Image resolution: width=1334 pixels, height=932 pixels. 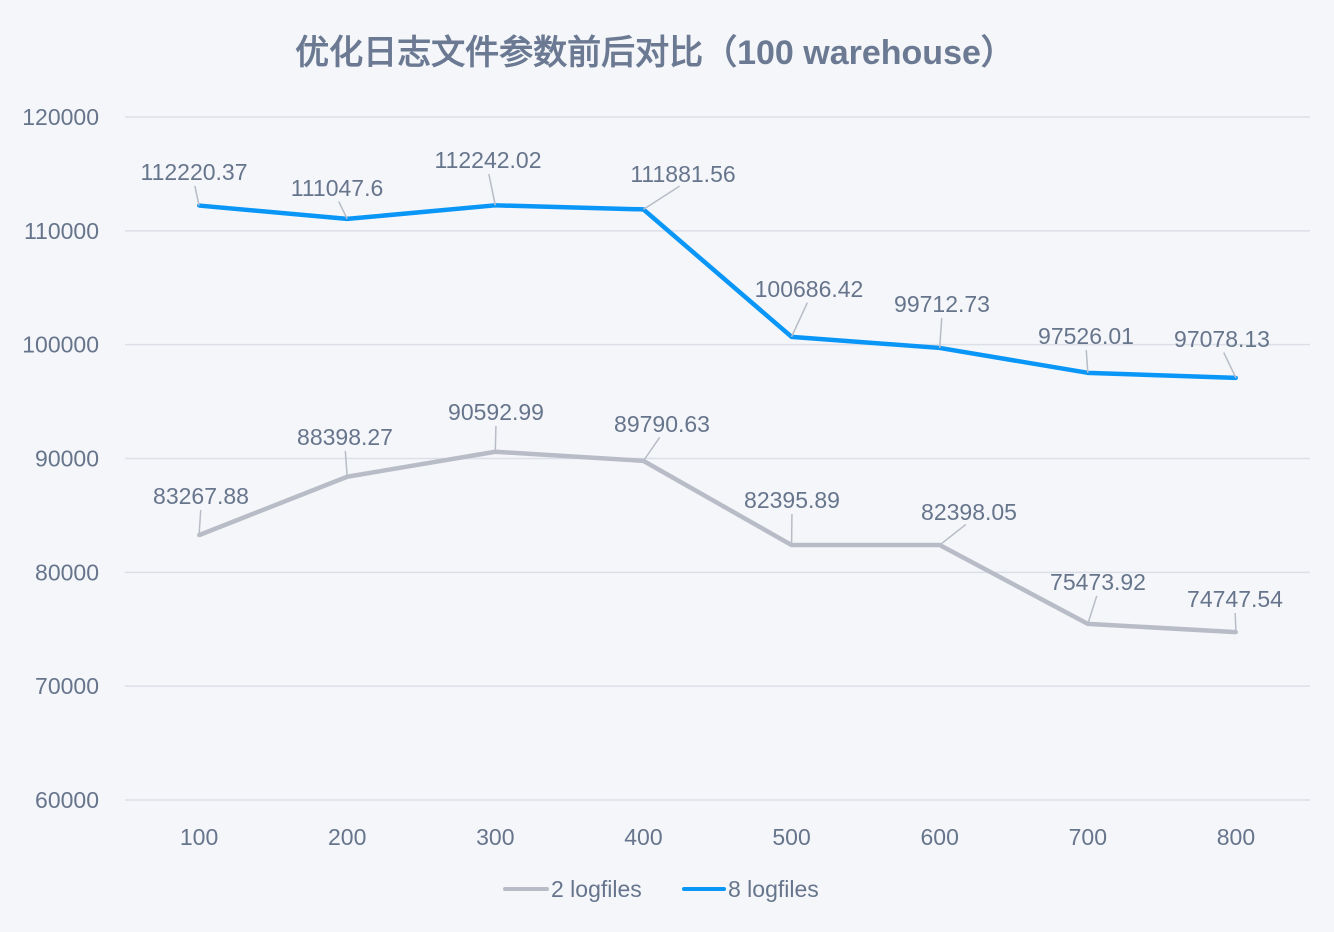 I want to click on x-tick-label: 400, so click(x=643, y=837).